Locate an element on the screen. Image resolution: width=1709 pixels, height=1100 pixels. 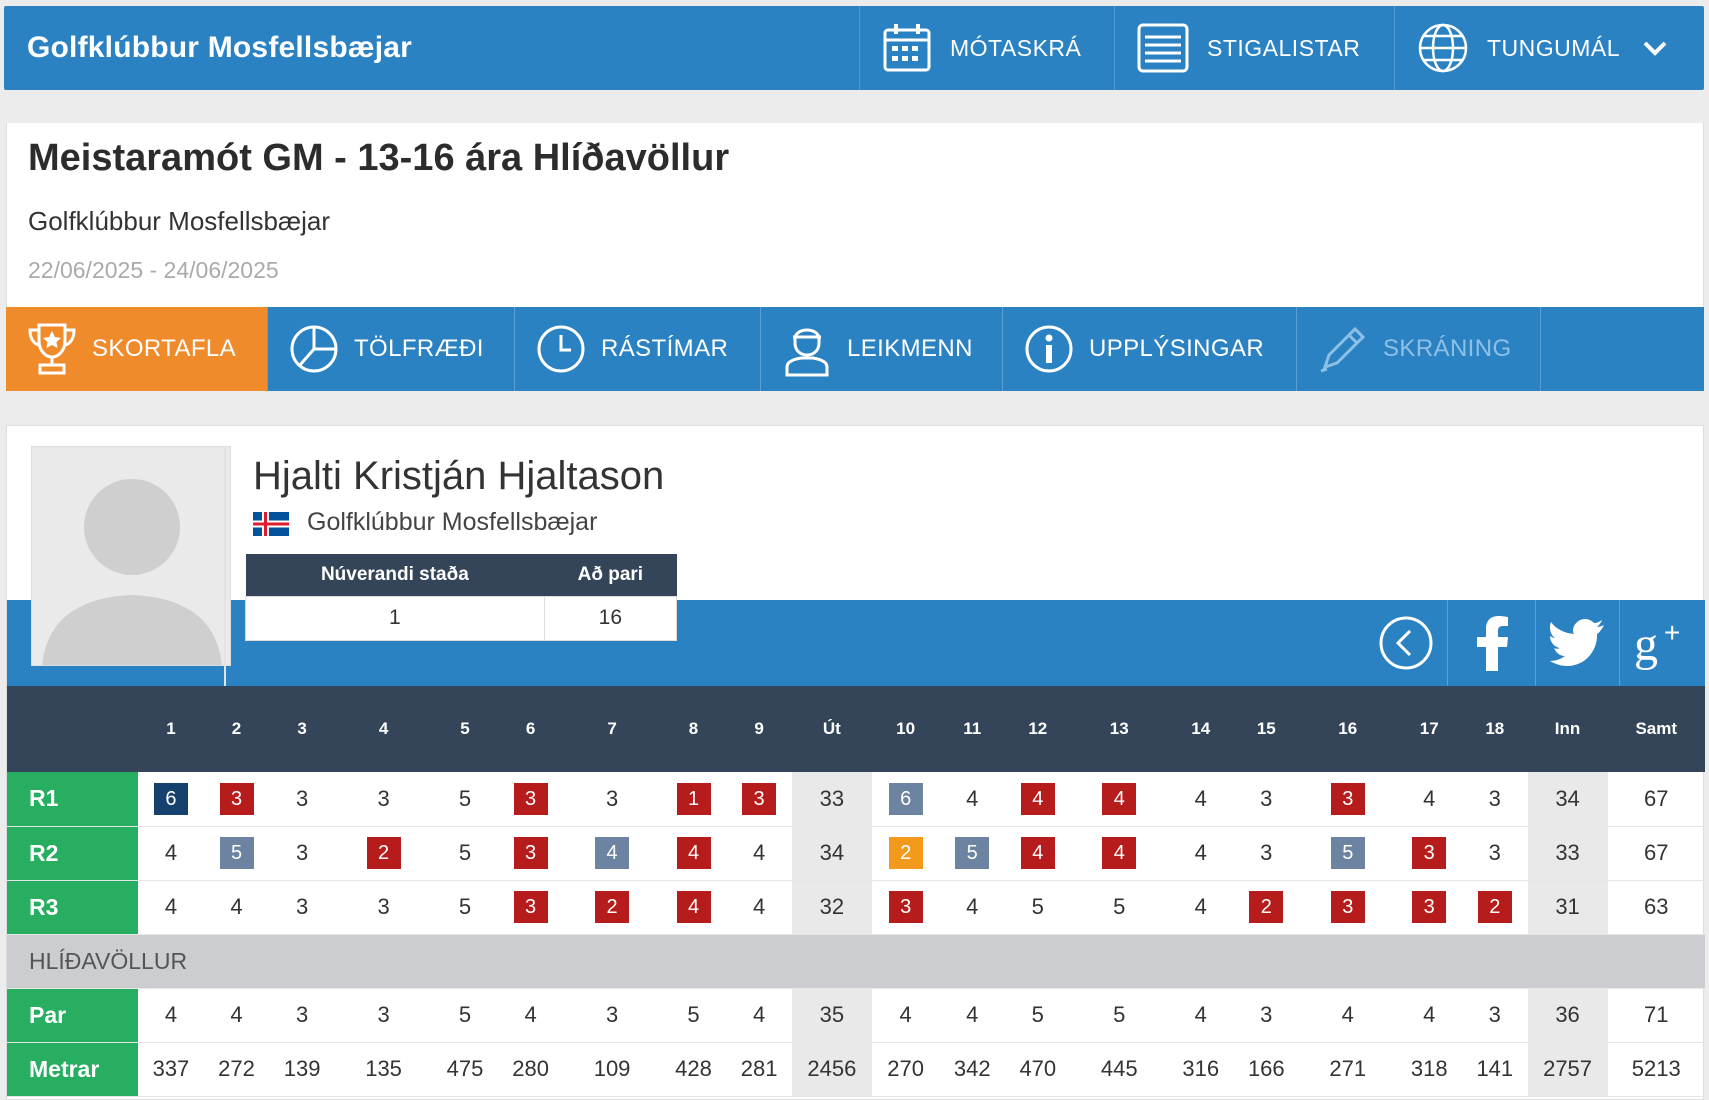
hole-value: 3 is located at coordinates (1495, 1015).